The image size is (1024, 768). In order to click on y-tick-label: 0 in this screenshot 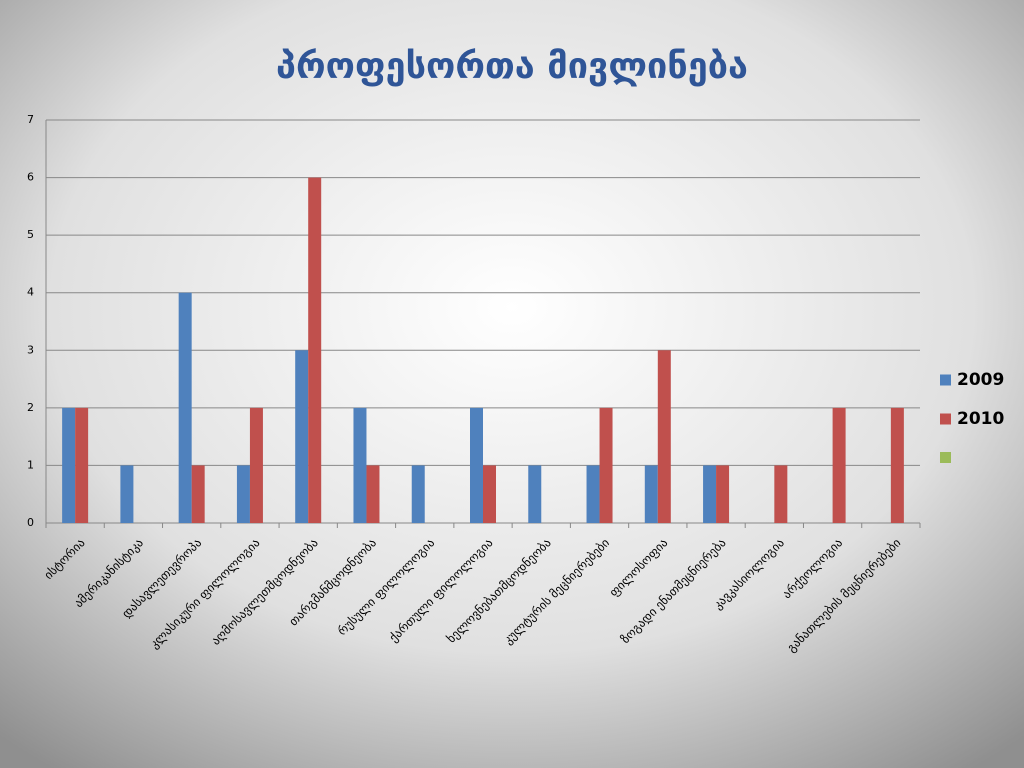, I will do `click(30, 522)`.